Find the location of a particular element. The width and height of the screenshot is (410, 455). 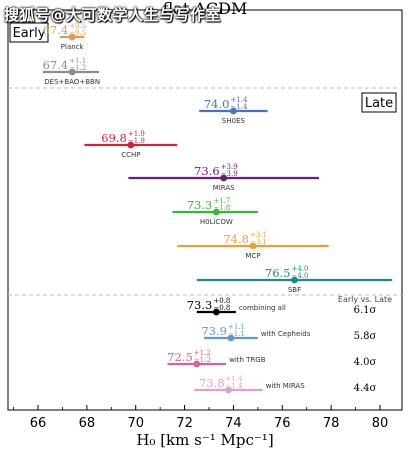

dataset-label-des-bao-bbn: DES+BAO+BBN is located at coordinates (72, 82).